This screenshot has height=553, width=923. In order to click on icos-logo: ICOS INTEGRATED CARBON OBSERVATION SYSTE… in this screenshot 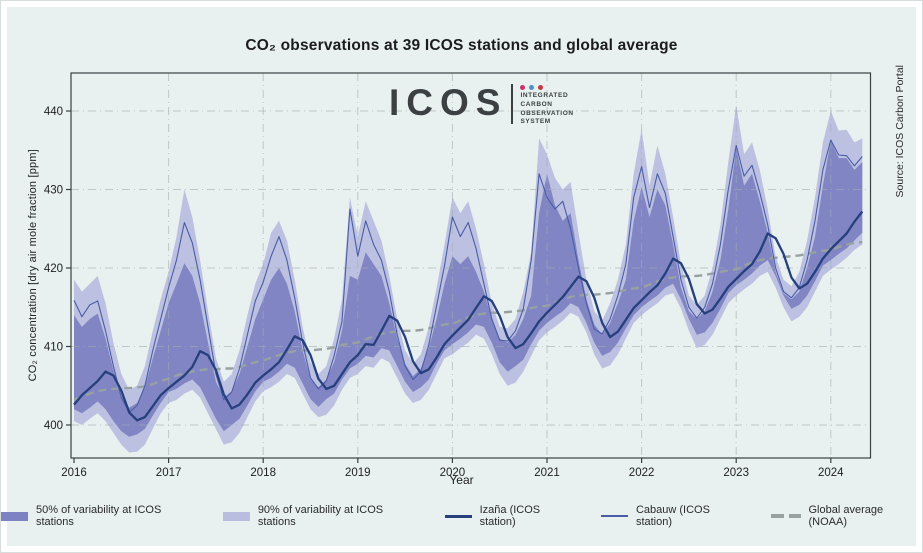, I will do `click(481, 105)`.